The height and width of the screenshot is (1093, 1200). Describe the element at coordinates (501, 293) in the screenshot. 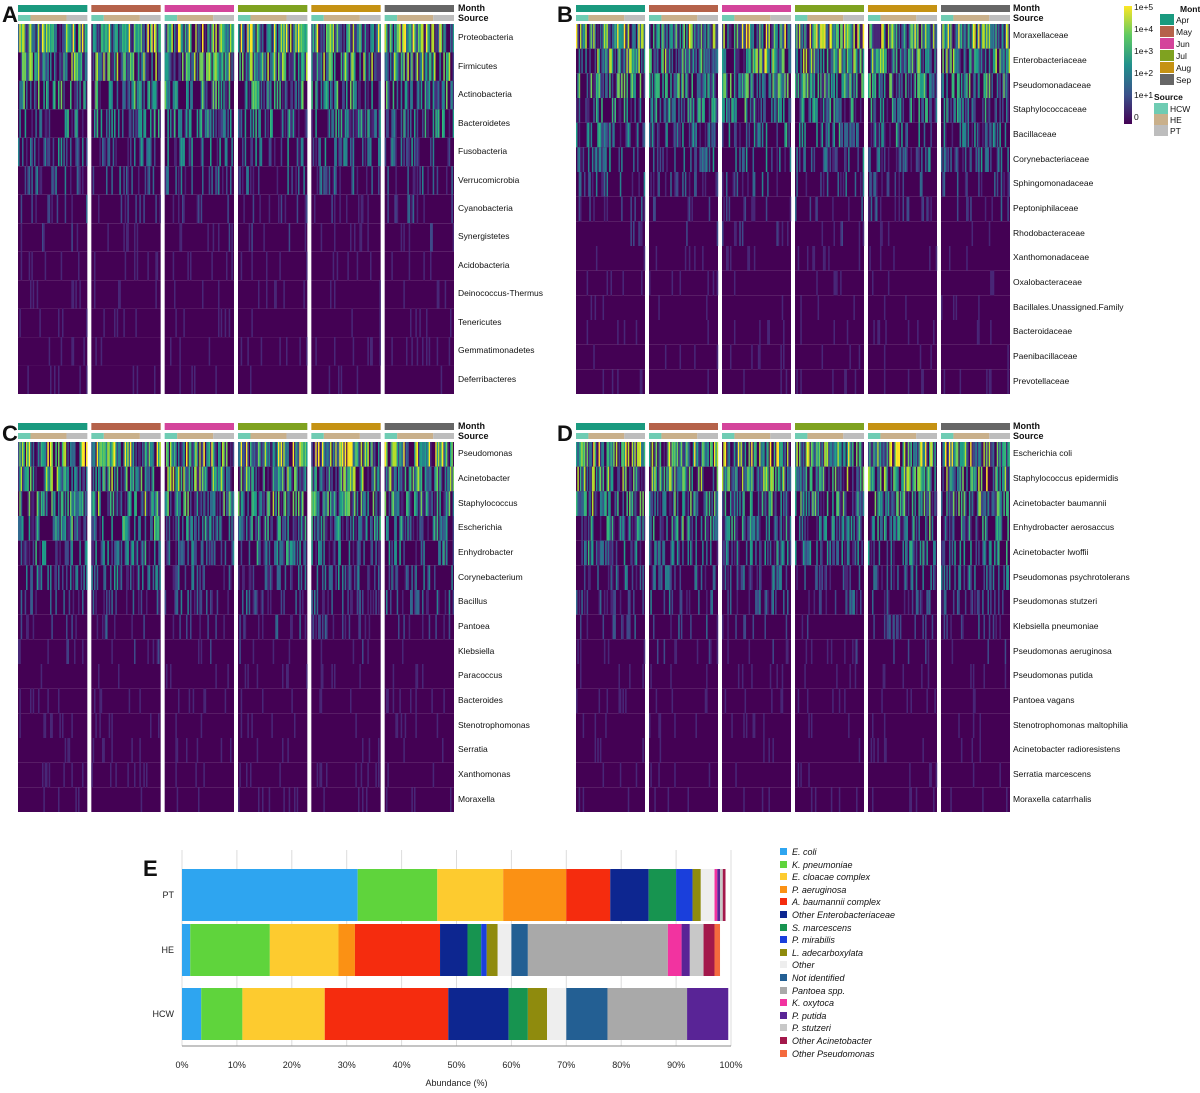

I see `row-label: Deinococcus-Thermus` at that location.